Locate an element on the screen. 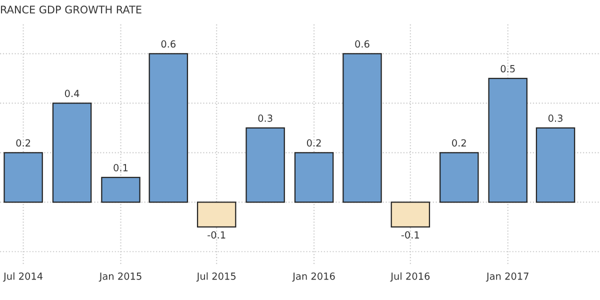 This screenshot has width=600, height=300. x-tick-label: Jan 2016 is located at coordinates (313, 277).